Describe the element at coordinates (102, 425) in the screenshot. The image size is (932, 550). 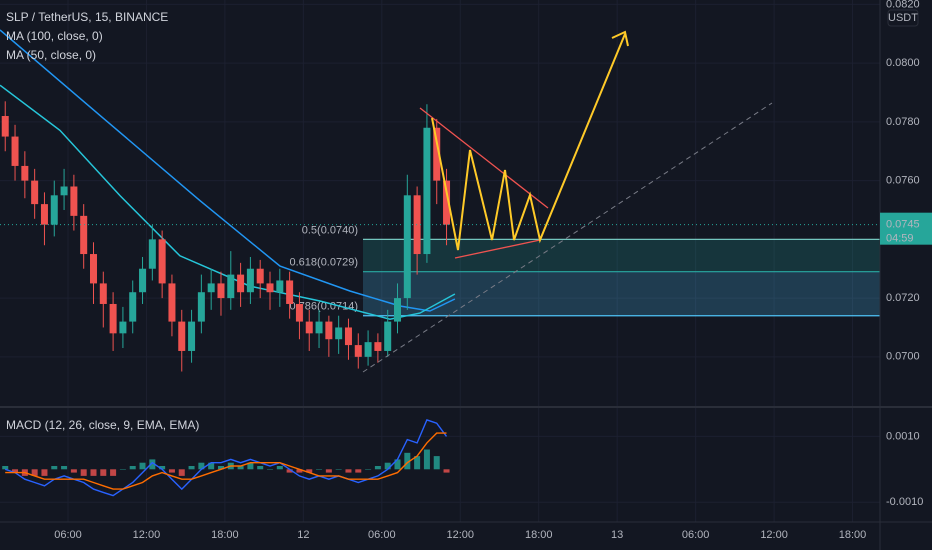
I see `macd-title: MACD (12, 26, close, 9, EMA, EMA)` at that location.